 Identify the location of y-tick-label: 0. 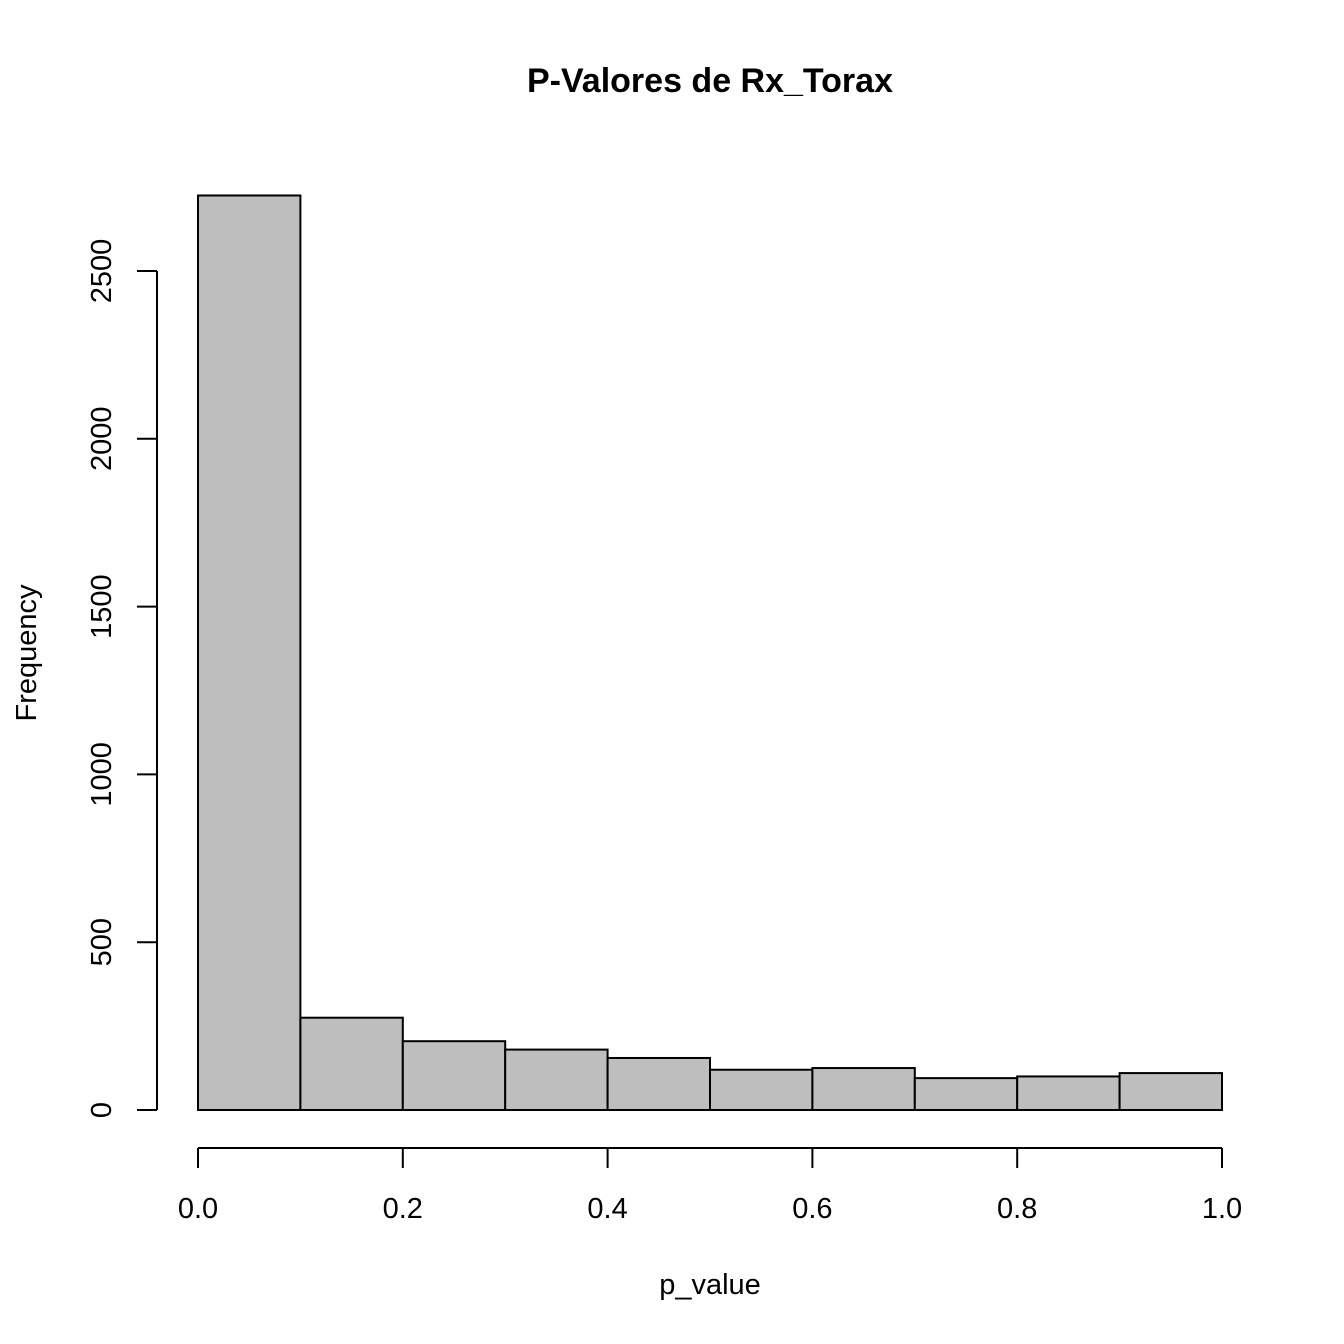
(102, 1110).